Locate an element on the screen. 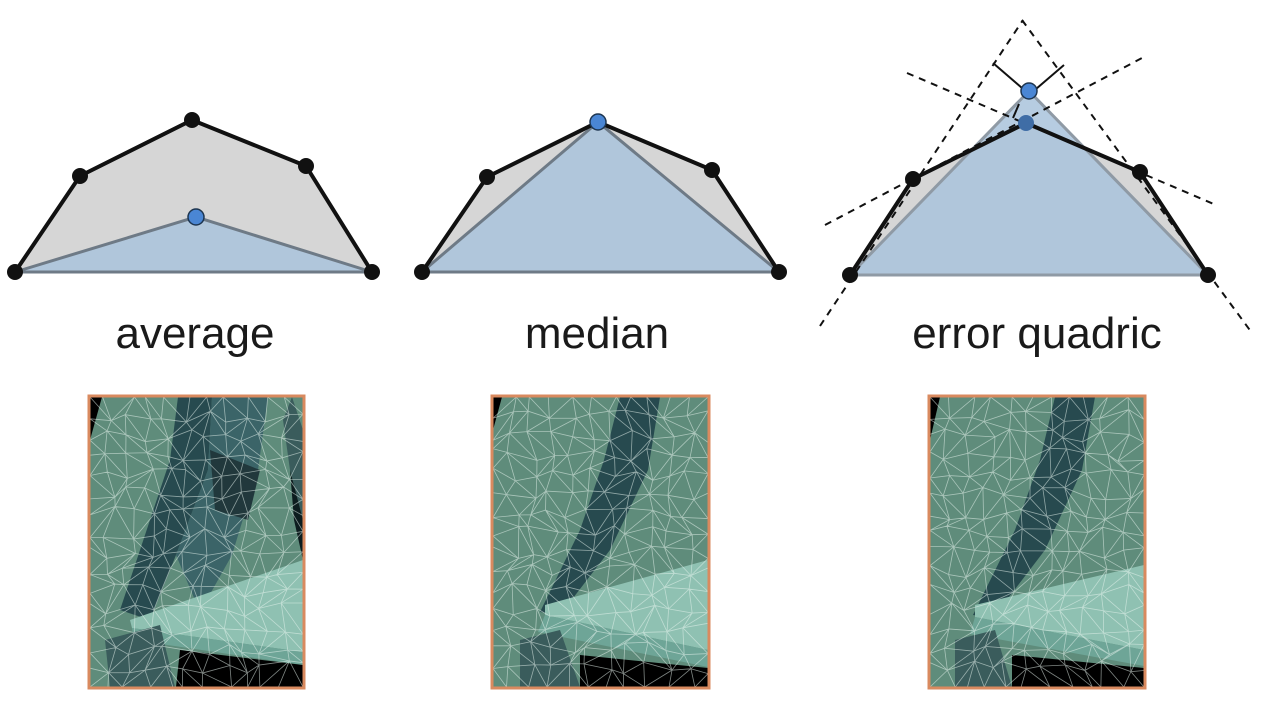  mesh-render-average is located at coordinates (196, 542).